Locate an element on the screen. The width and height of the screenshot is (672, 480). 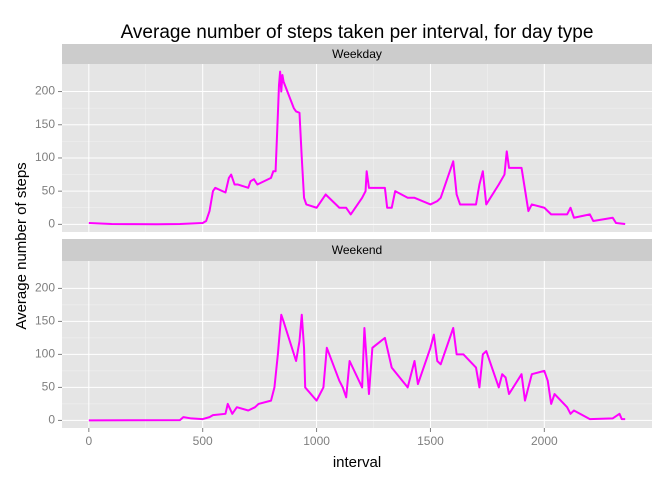
x-tick-label: 0 is located at coordinates (88, 441).